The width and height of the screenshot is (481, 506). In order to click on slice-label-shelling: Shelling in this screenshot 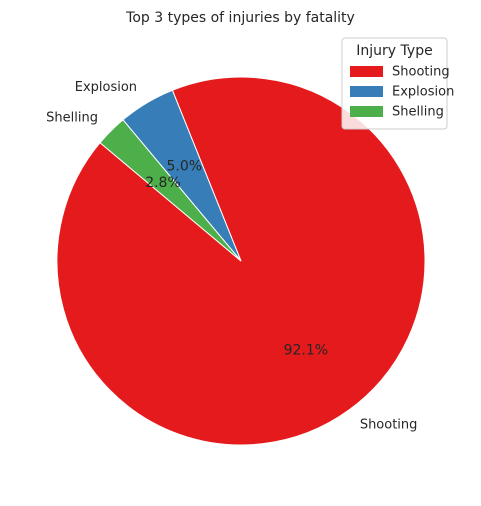, I will do `click(72, 117)`.